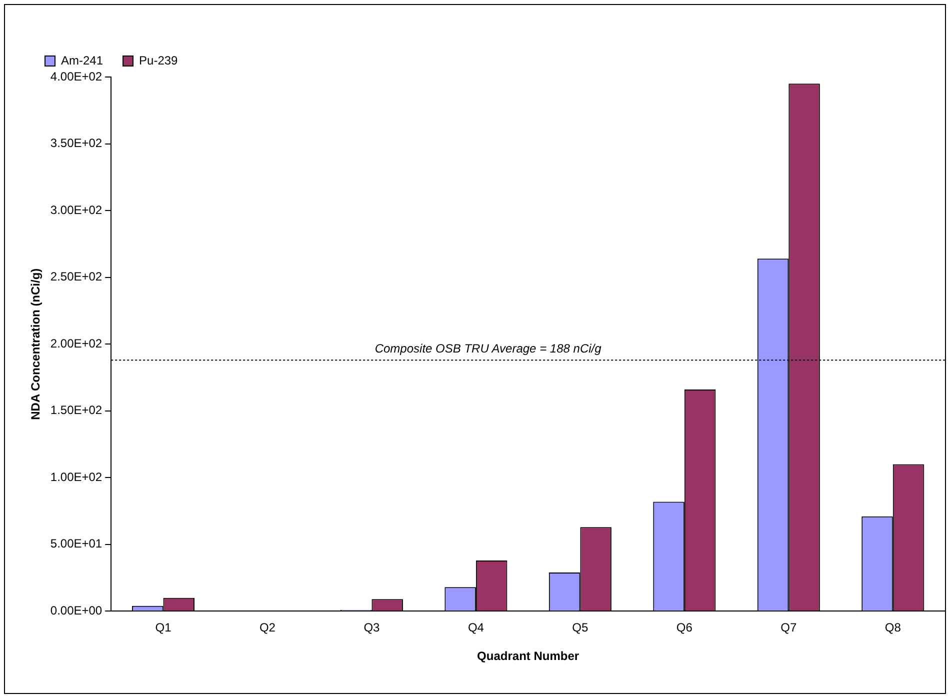 This screenshot has width=952, height=700. Describe the element at coordinates (76, 477) in the screenshot. I see `y-tick-label: 1.00E+02` at that location.